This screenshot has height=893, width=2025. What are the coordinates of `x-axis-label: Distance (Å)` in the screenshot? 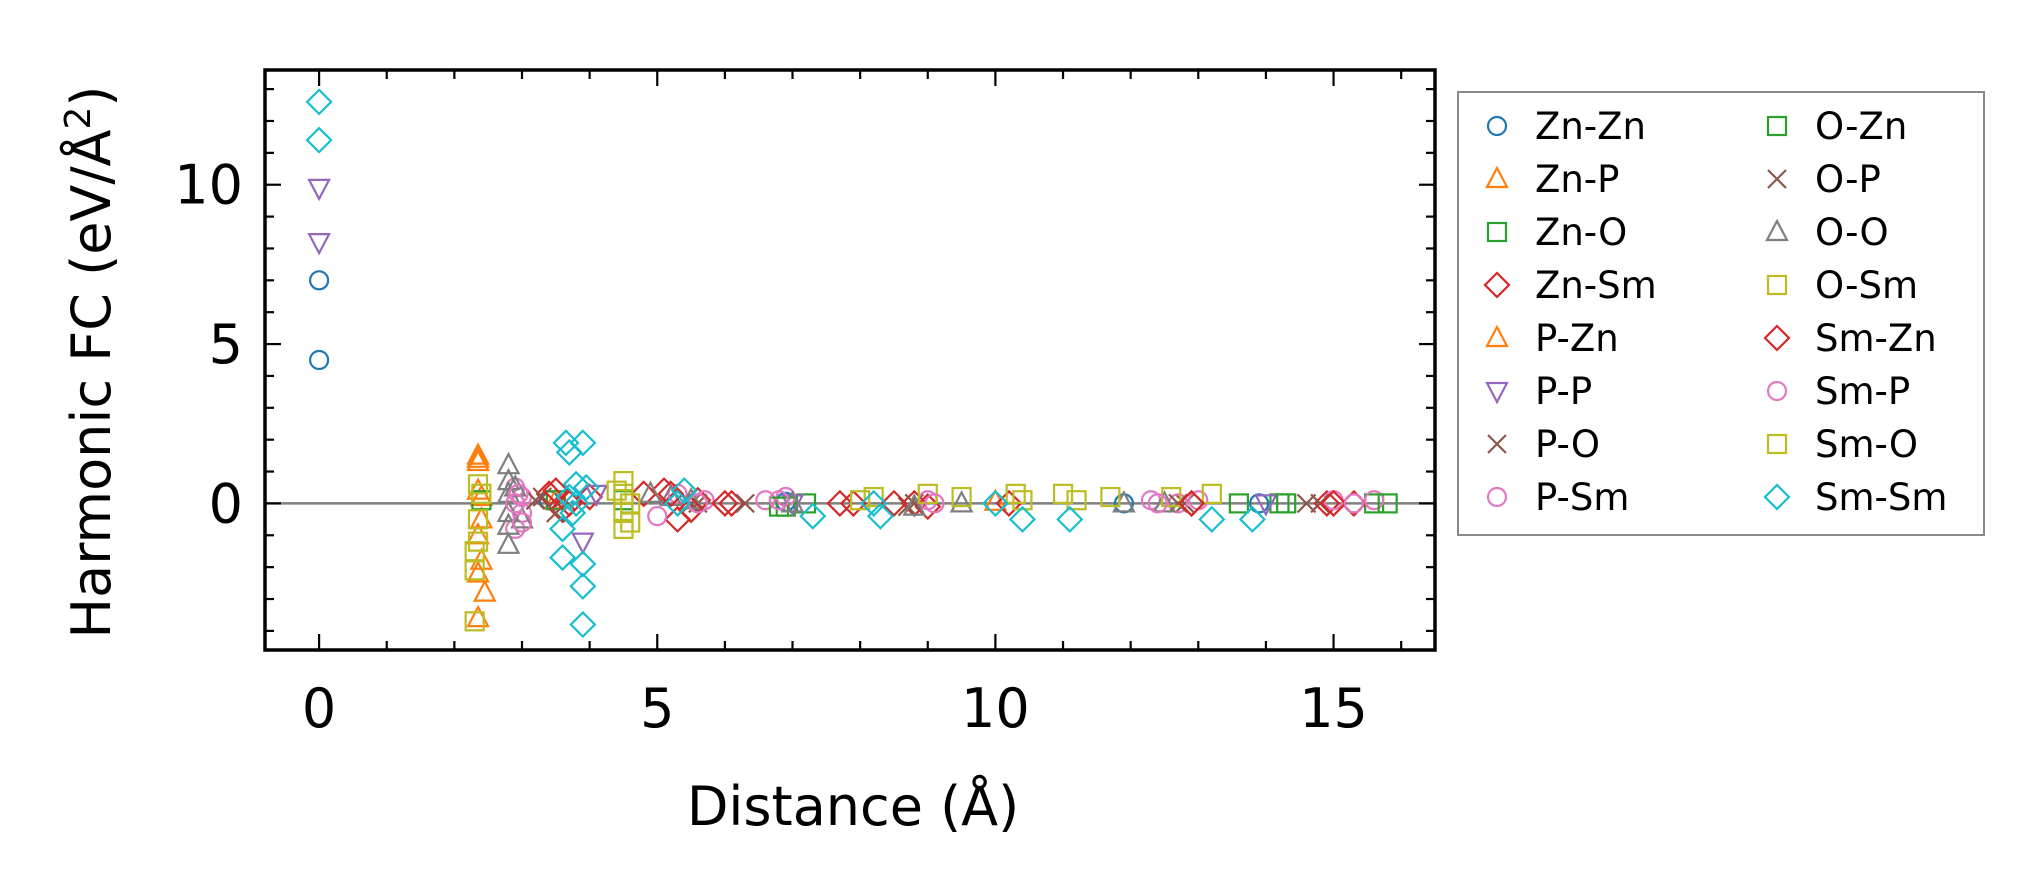 It's located at (853, 806).